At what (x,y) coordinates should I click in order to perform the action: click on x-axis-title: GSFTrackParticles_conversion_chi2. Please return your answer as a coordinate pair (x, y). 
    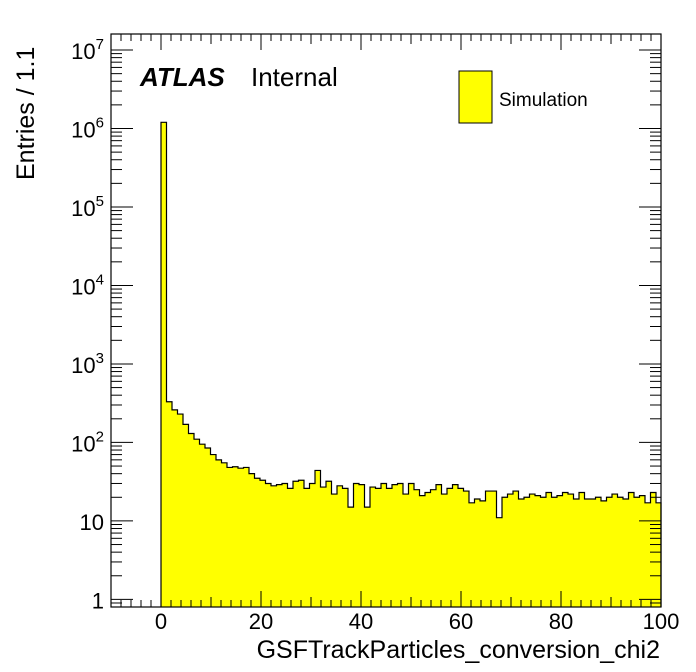
    Looking at the image, I should click on (458, 650).